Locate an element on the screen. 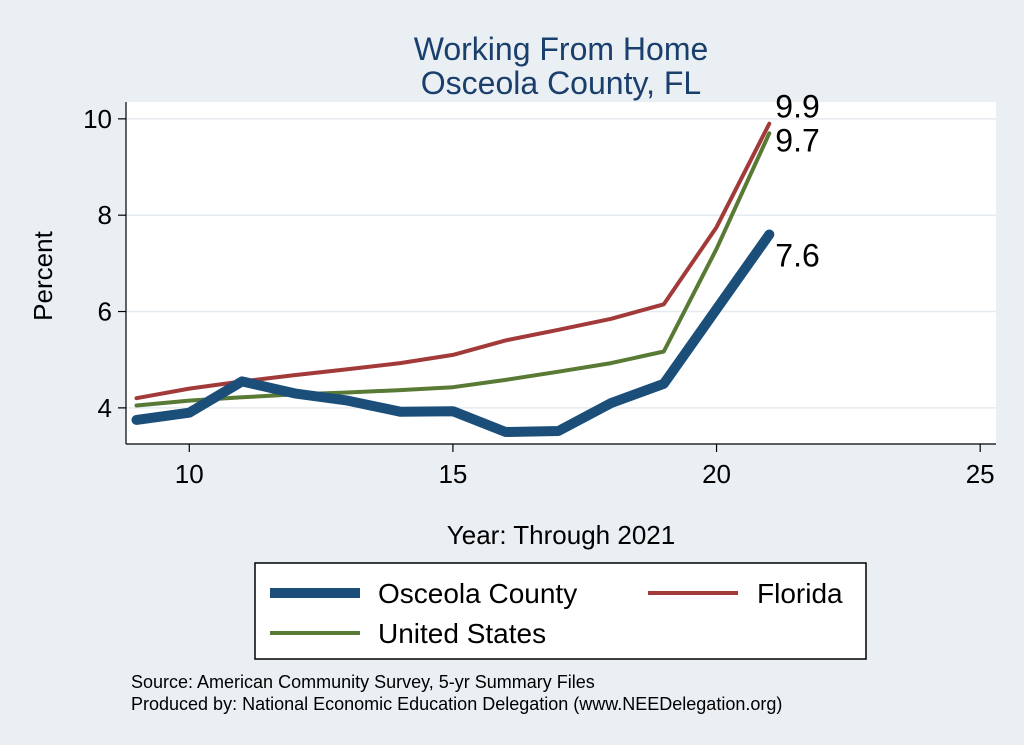 The height and width of the screenshot is (745, 1024). x-tick-label-20: 20 is located at coordinates (716, 474).